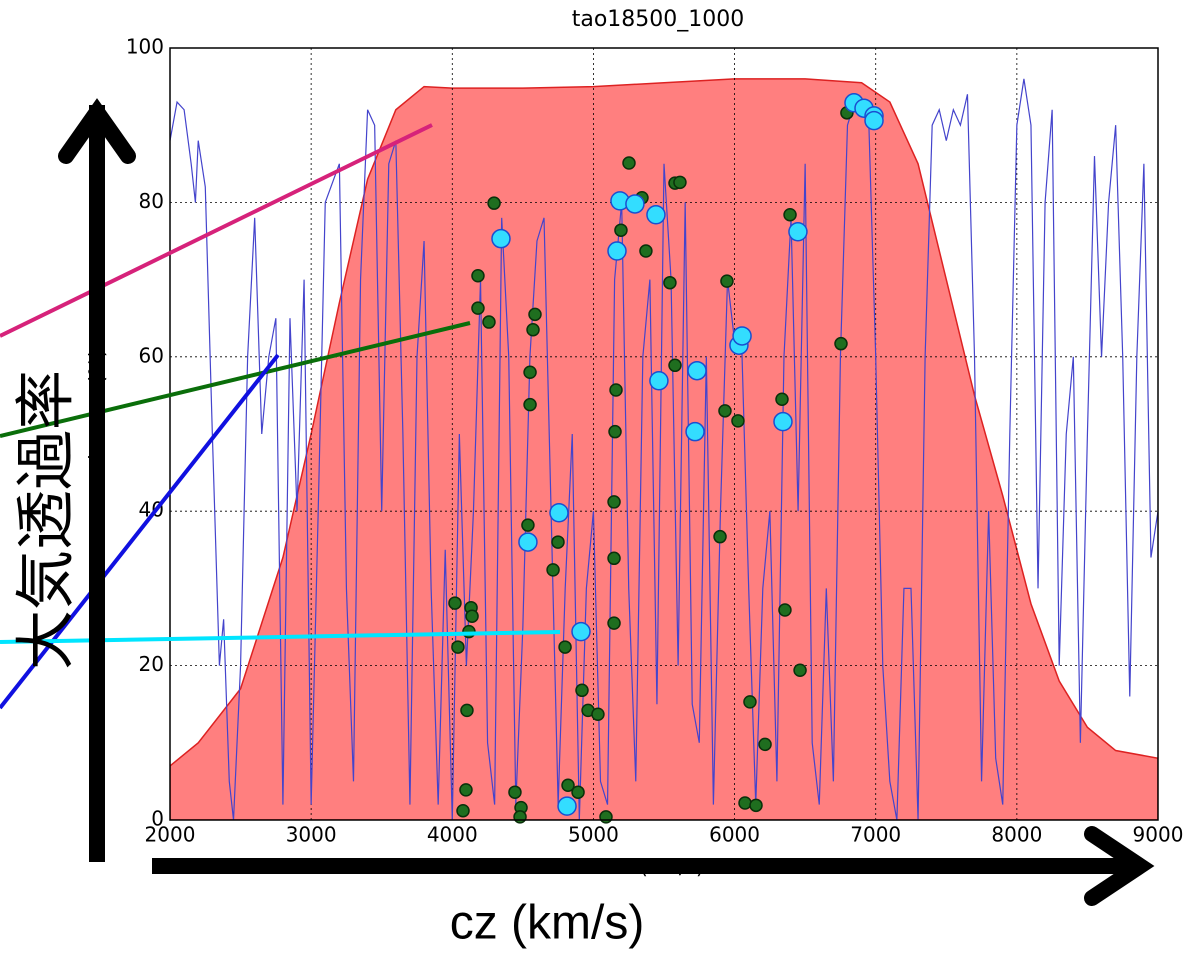  Describe the element at coordinates (97, 131) in the screenshot. I see `y-arrow-head` at that location.